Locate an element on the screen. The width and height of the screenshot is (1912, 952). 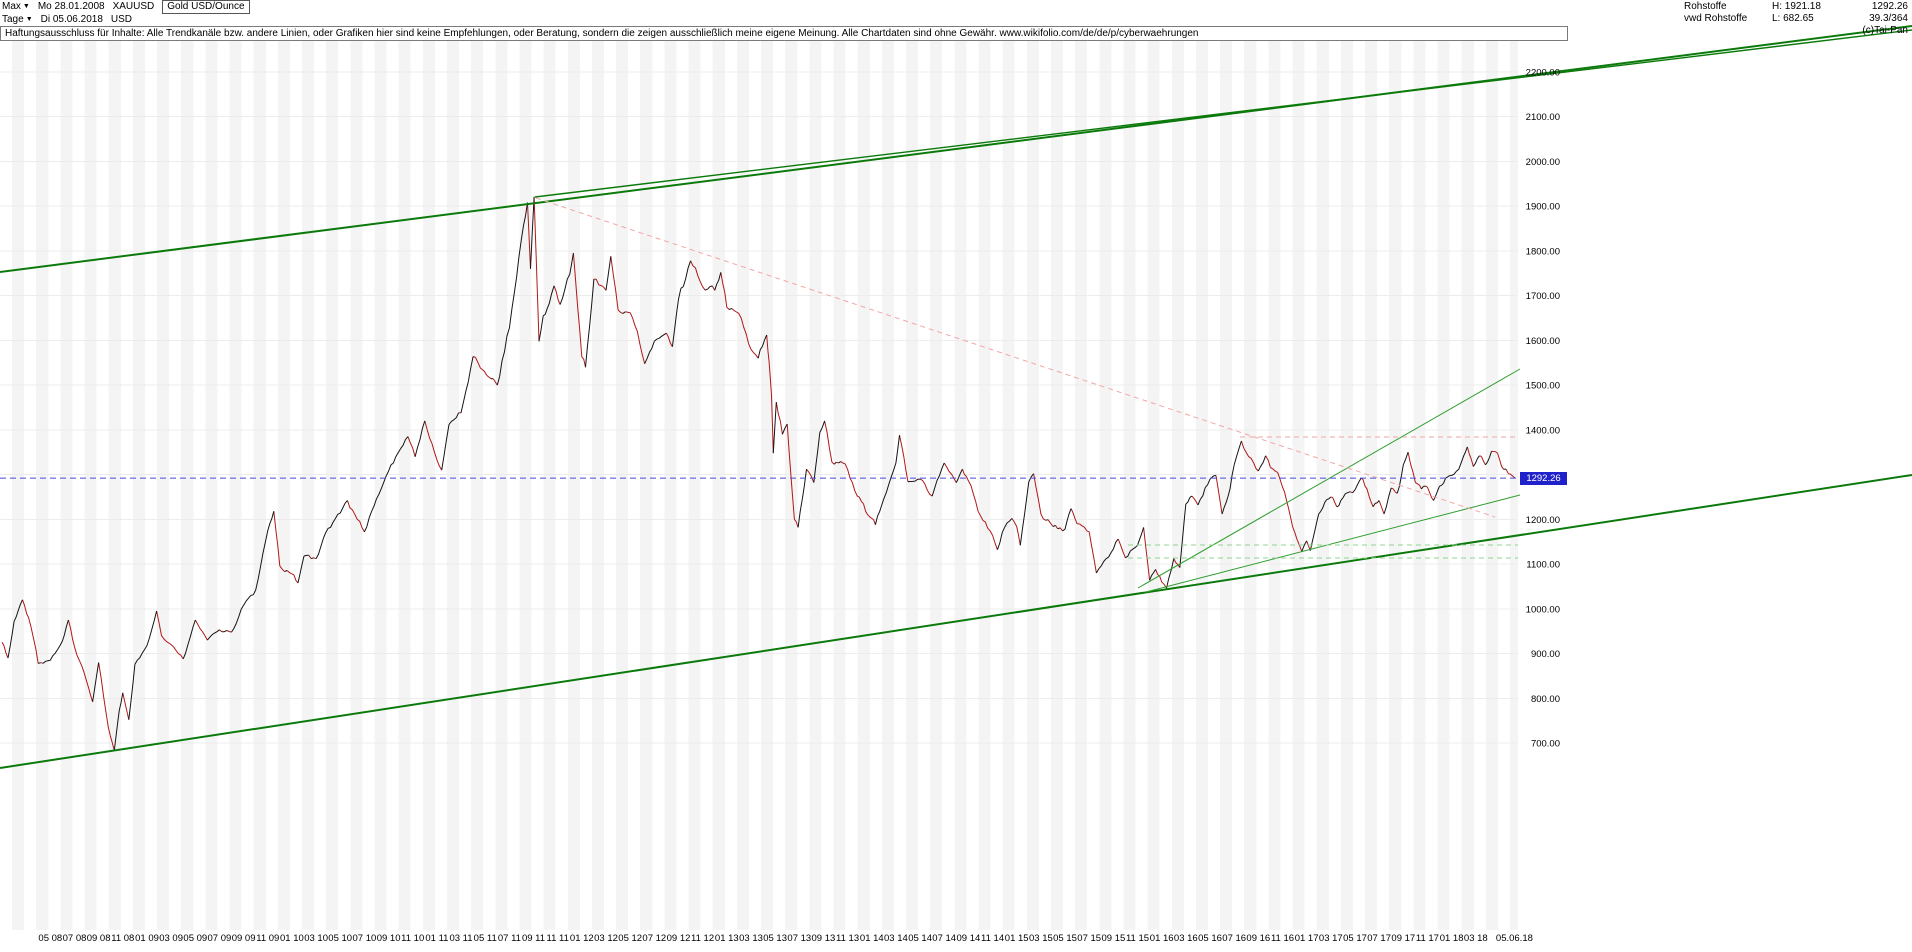
x-axis-label: 05 10 is located at coordinates (340, 938).